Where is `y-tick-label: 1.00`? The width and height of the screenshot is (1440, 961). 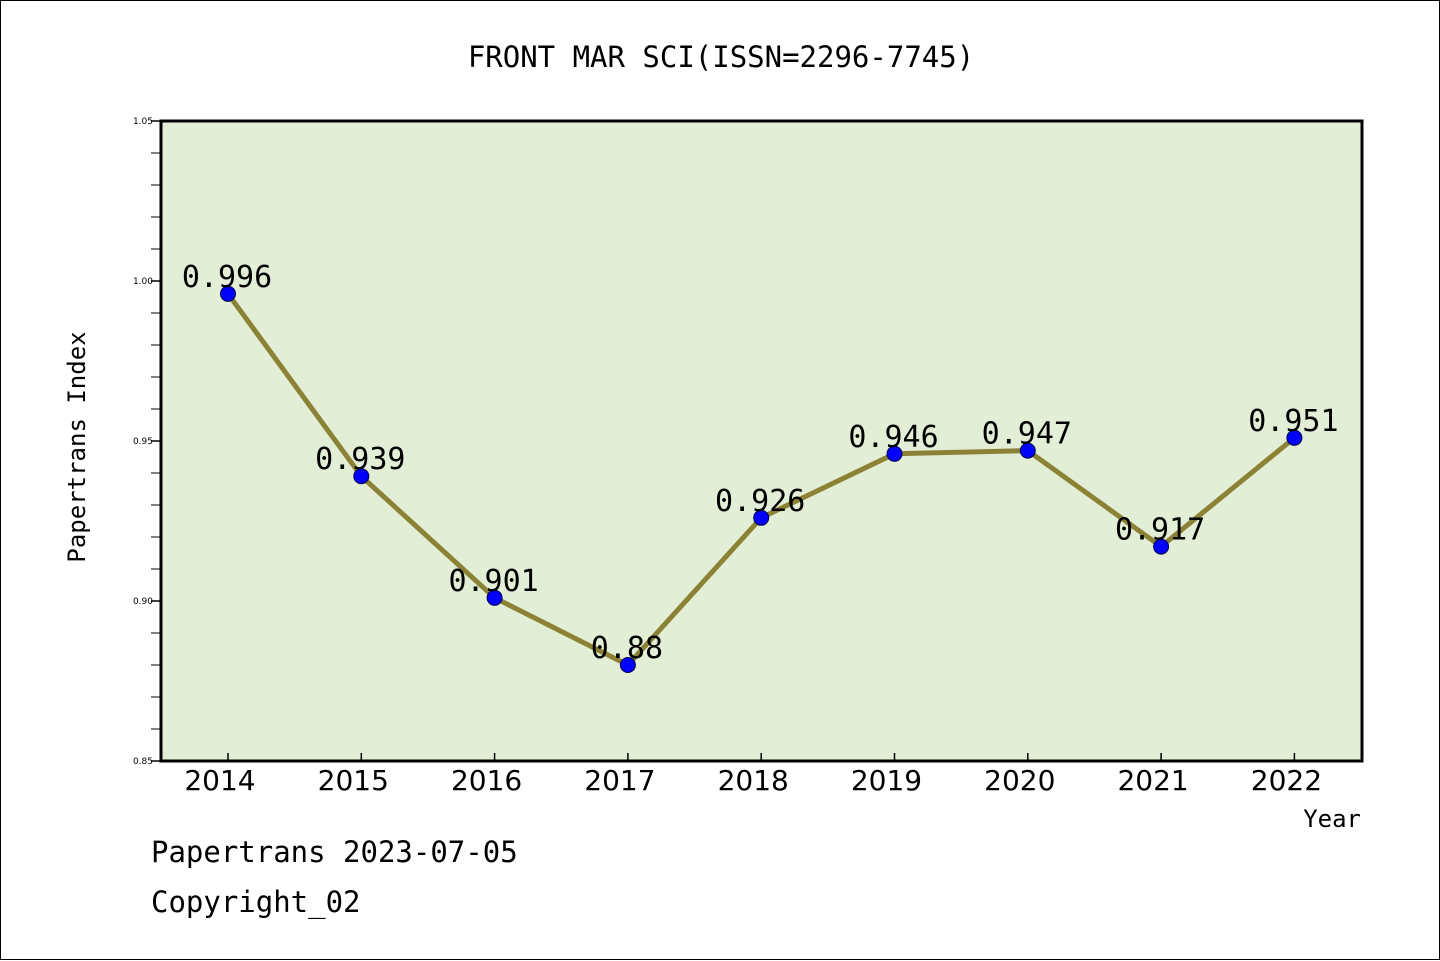 y-tick-label: 1.00 is located at coordinates (143, 282).